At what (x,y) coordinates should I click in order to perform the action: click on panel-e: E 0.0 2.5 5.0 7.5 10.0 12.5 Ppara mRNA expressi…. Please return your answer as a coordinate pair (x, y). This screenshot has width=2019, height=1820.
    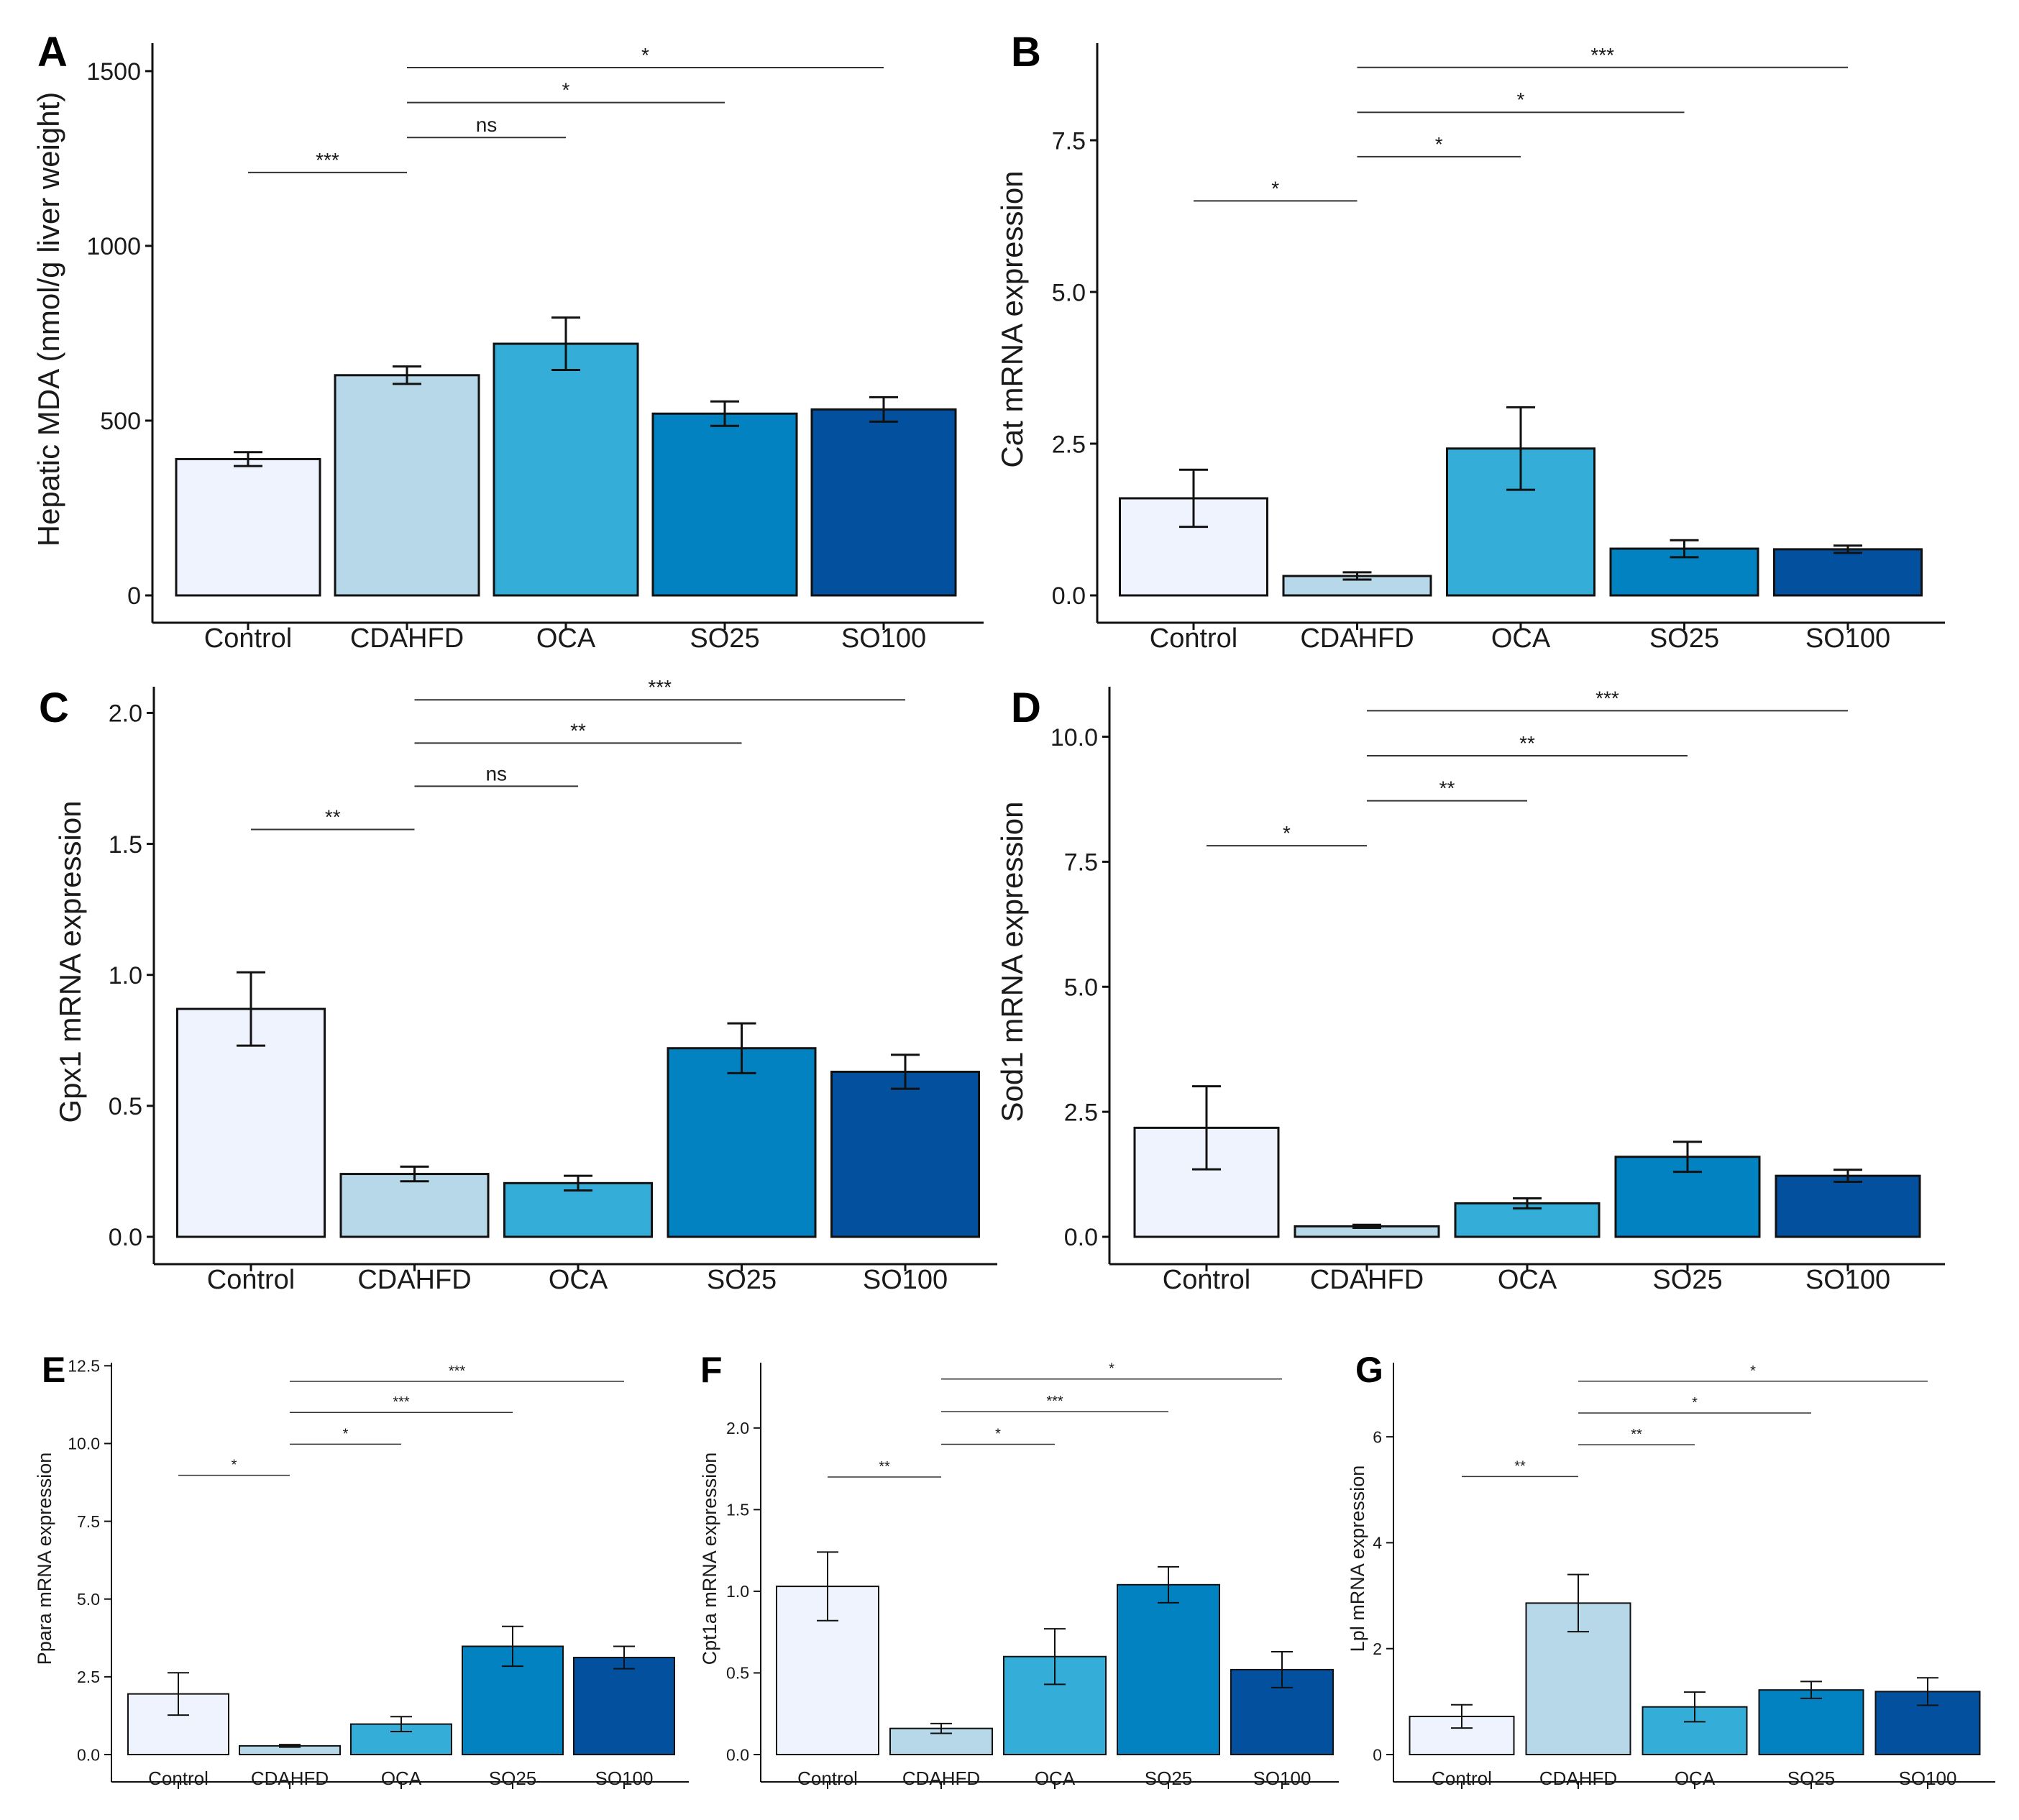
    Looking at the image, I should click on (361, 1569).